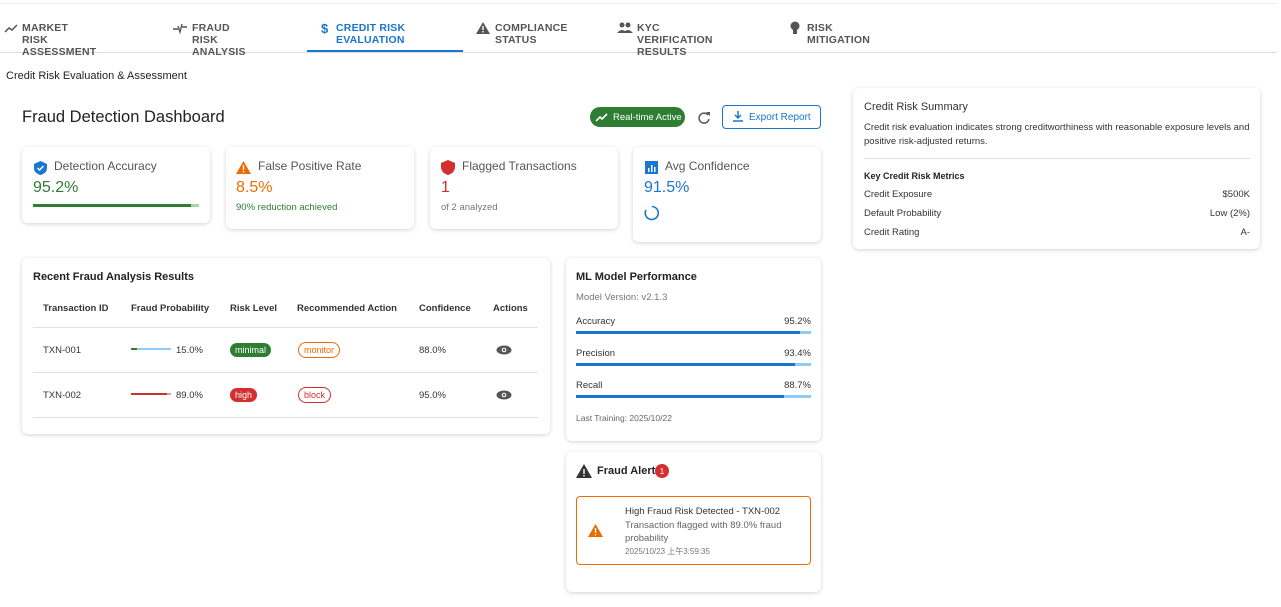  I want to click on icon: $, so click(325, 28).